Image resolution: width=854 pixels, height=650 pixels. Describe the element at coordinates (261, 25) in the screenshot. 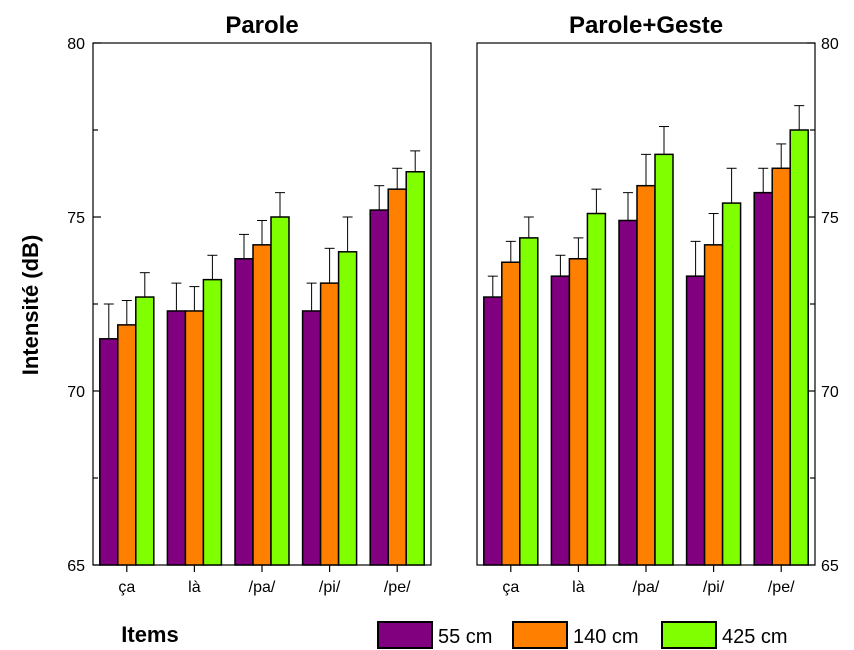

I see `panel-title: Parole` at that location.